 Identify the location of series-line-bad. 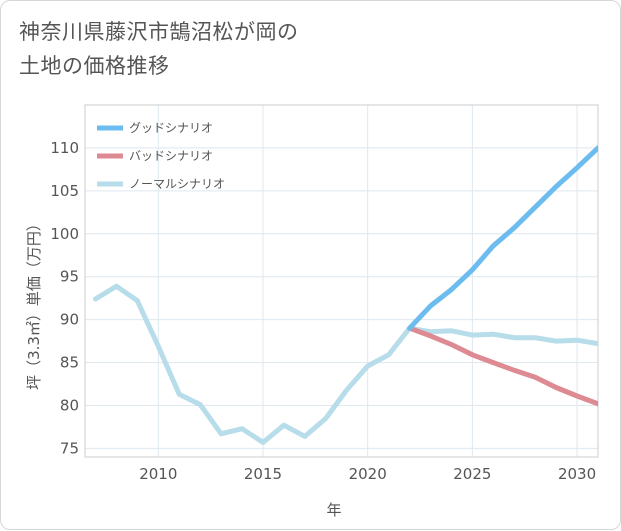
(502, 366).